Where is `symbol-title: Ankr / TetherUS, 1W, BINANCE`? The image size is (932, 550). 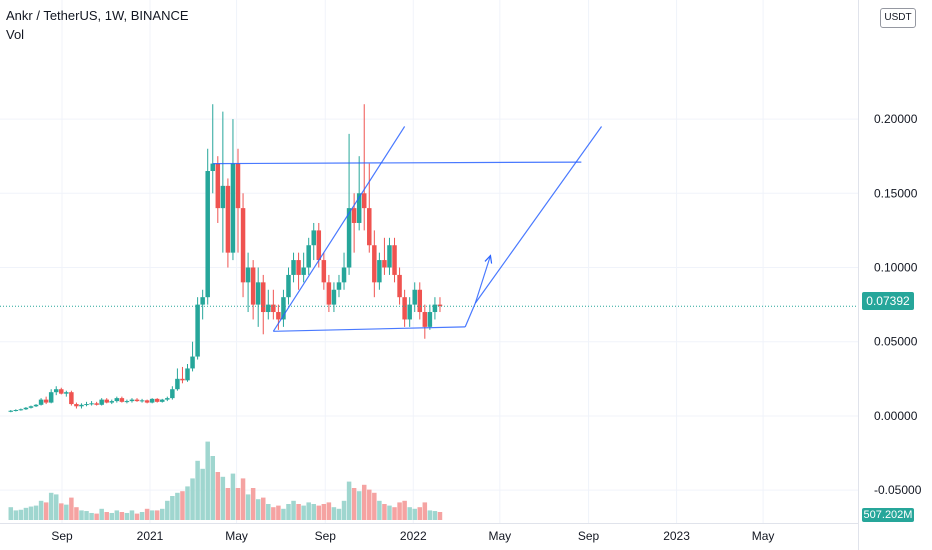 symbol-title: Ankr / TetherUS, 1W, BINANCE is located at coordinates (97, 15).